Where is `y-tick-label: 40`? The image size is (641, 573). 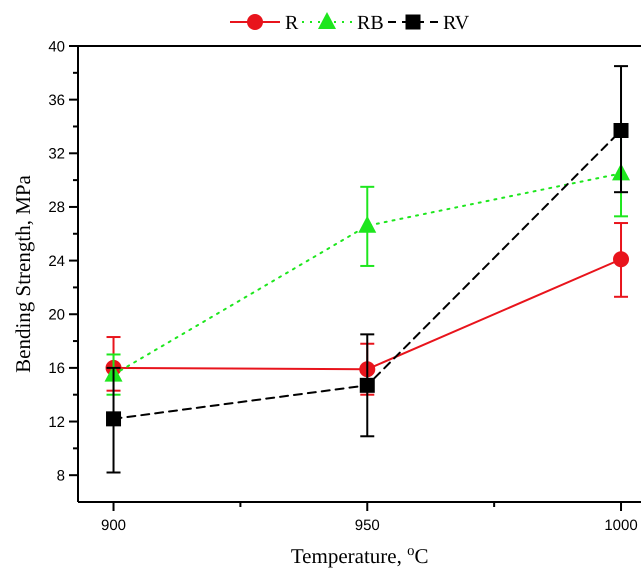 y-tick-label: 40 is located at coordinates (56, 47).